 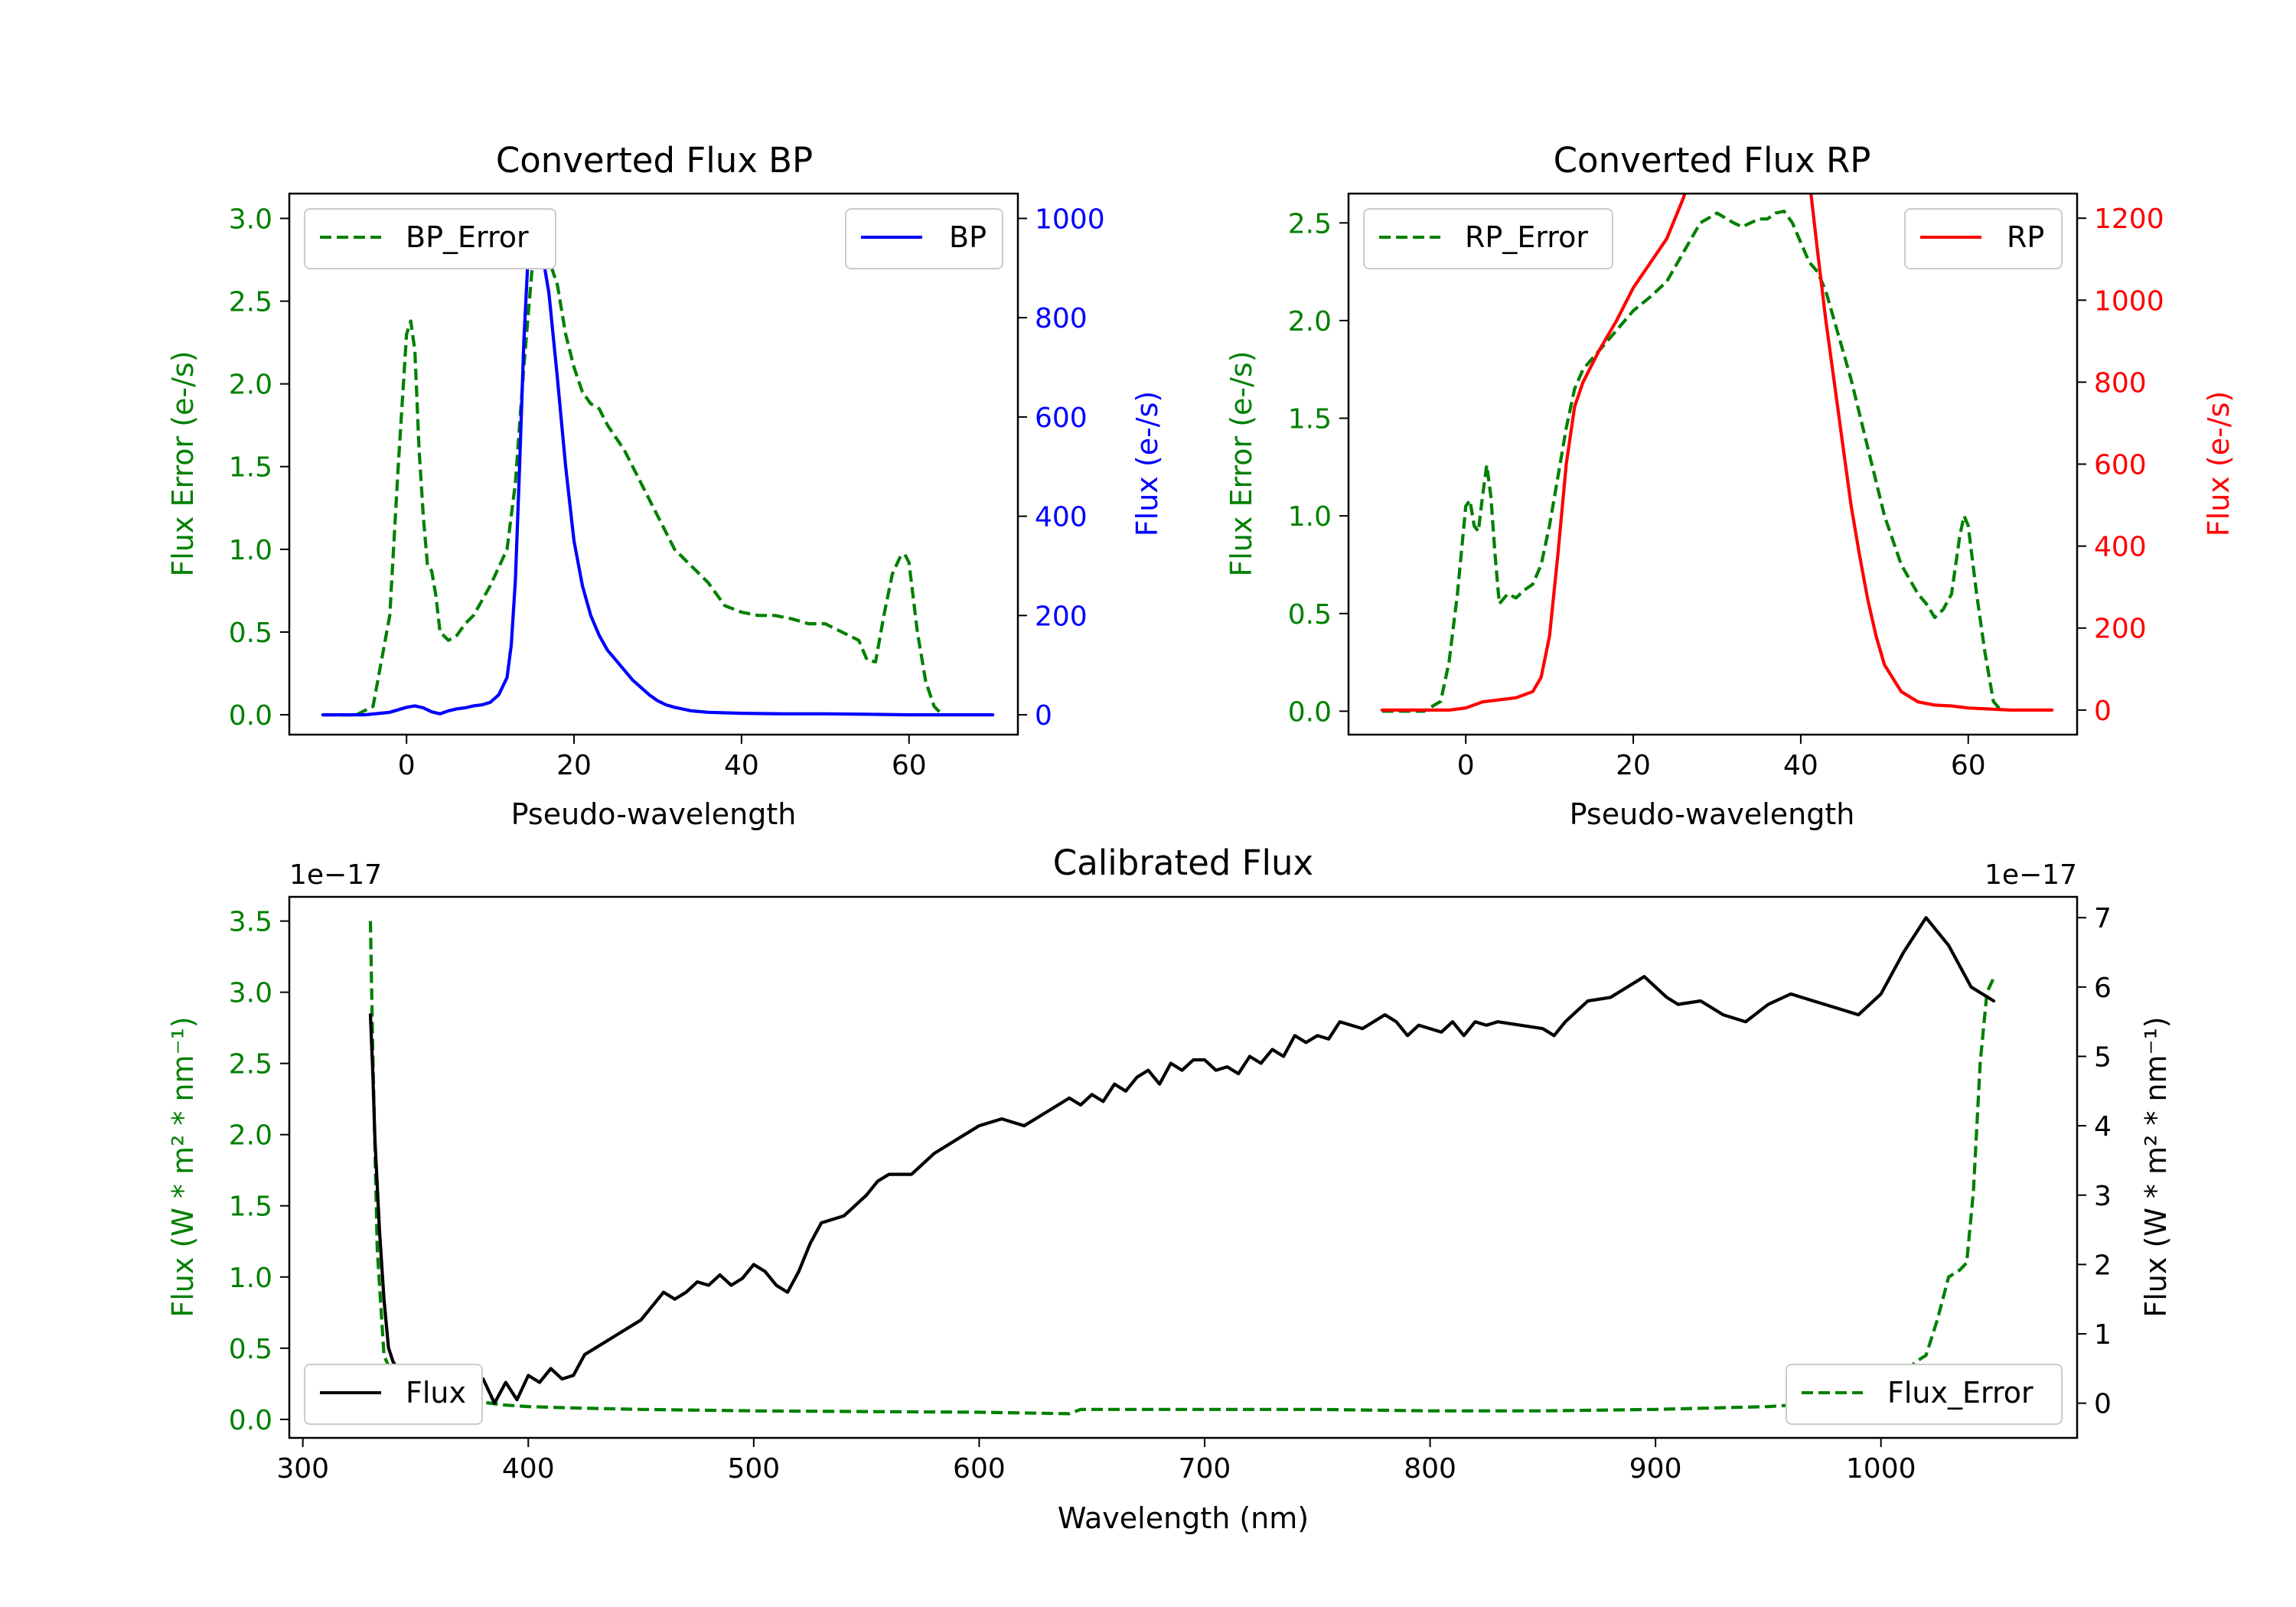 I want to click on bp-left-tick-label: 0.0, so click(x=250, y=716).